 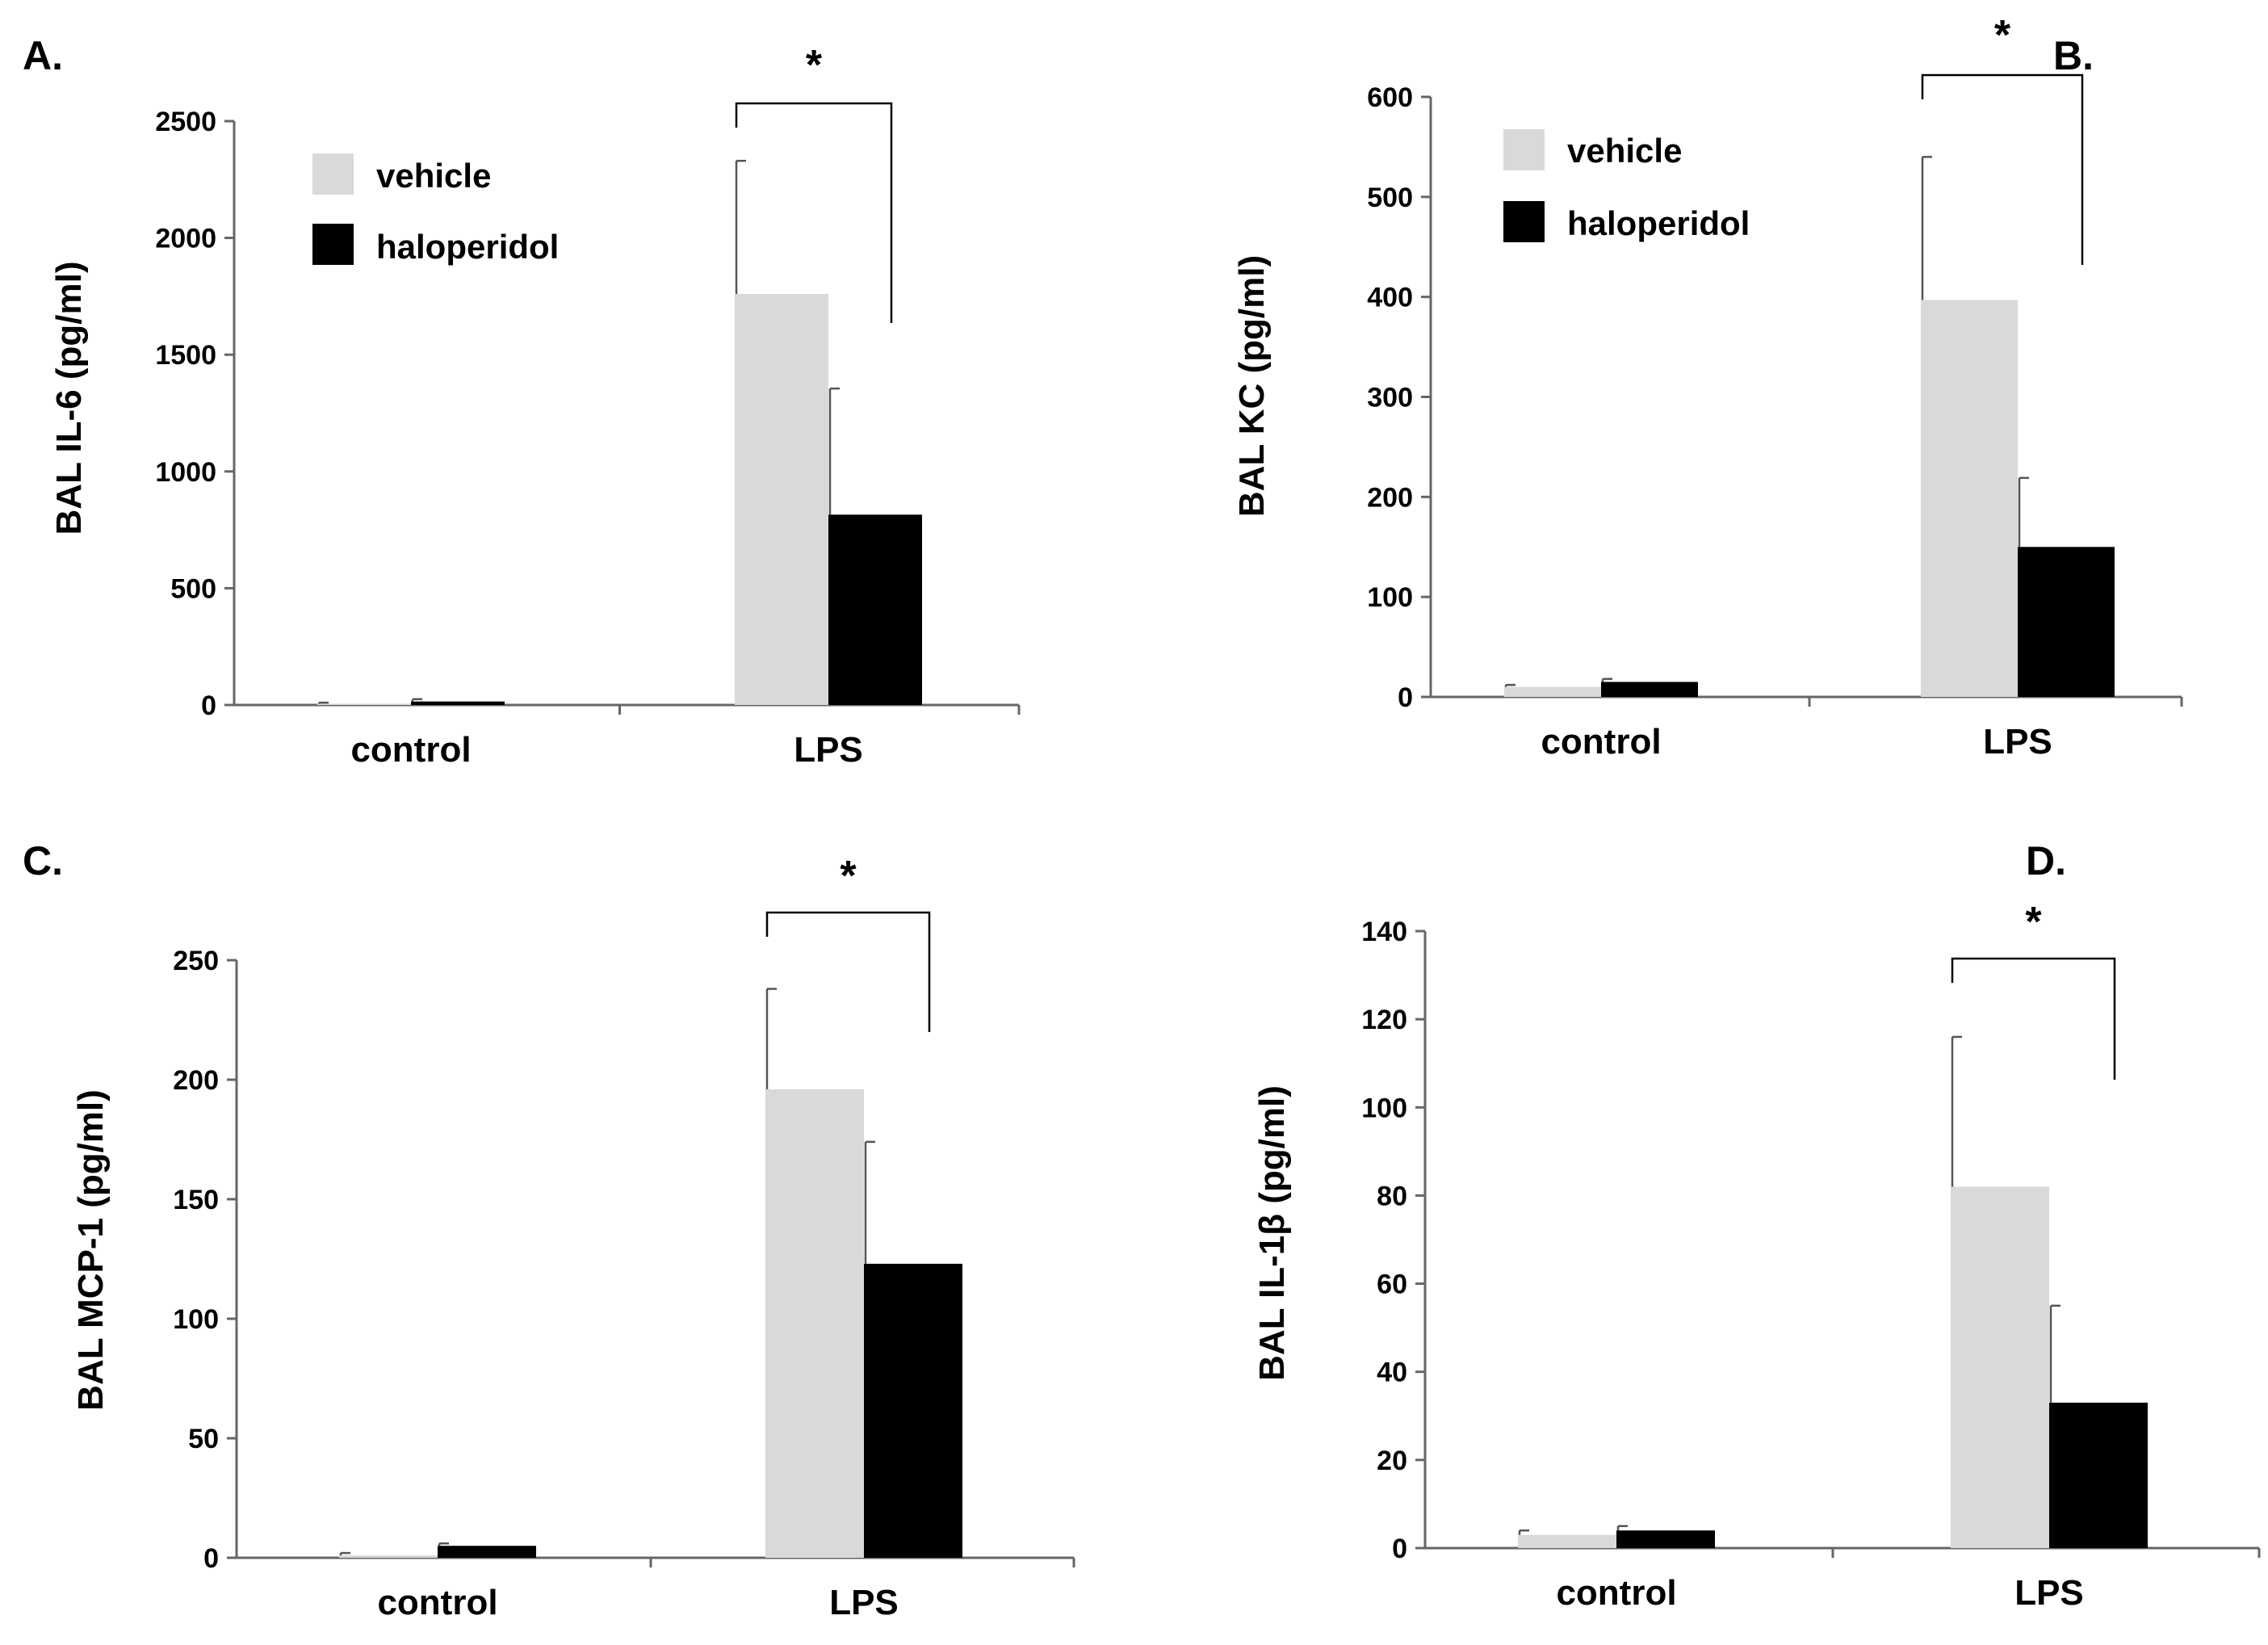 I want to click on y-tick-label: 80, so click(x=1392, y=1196).